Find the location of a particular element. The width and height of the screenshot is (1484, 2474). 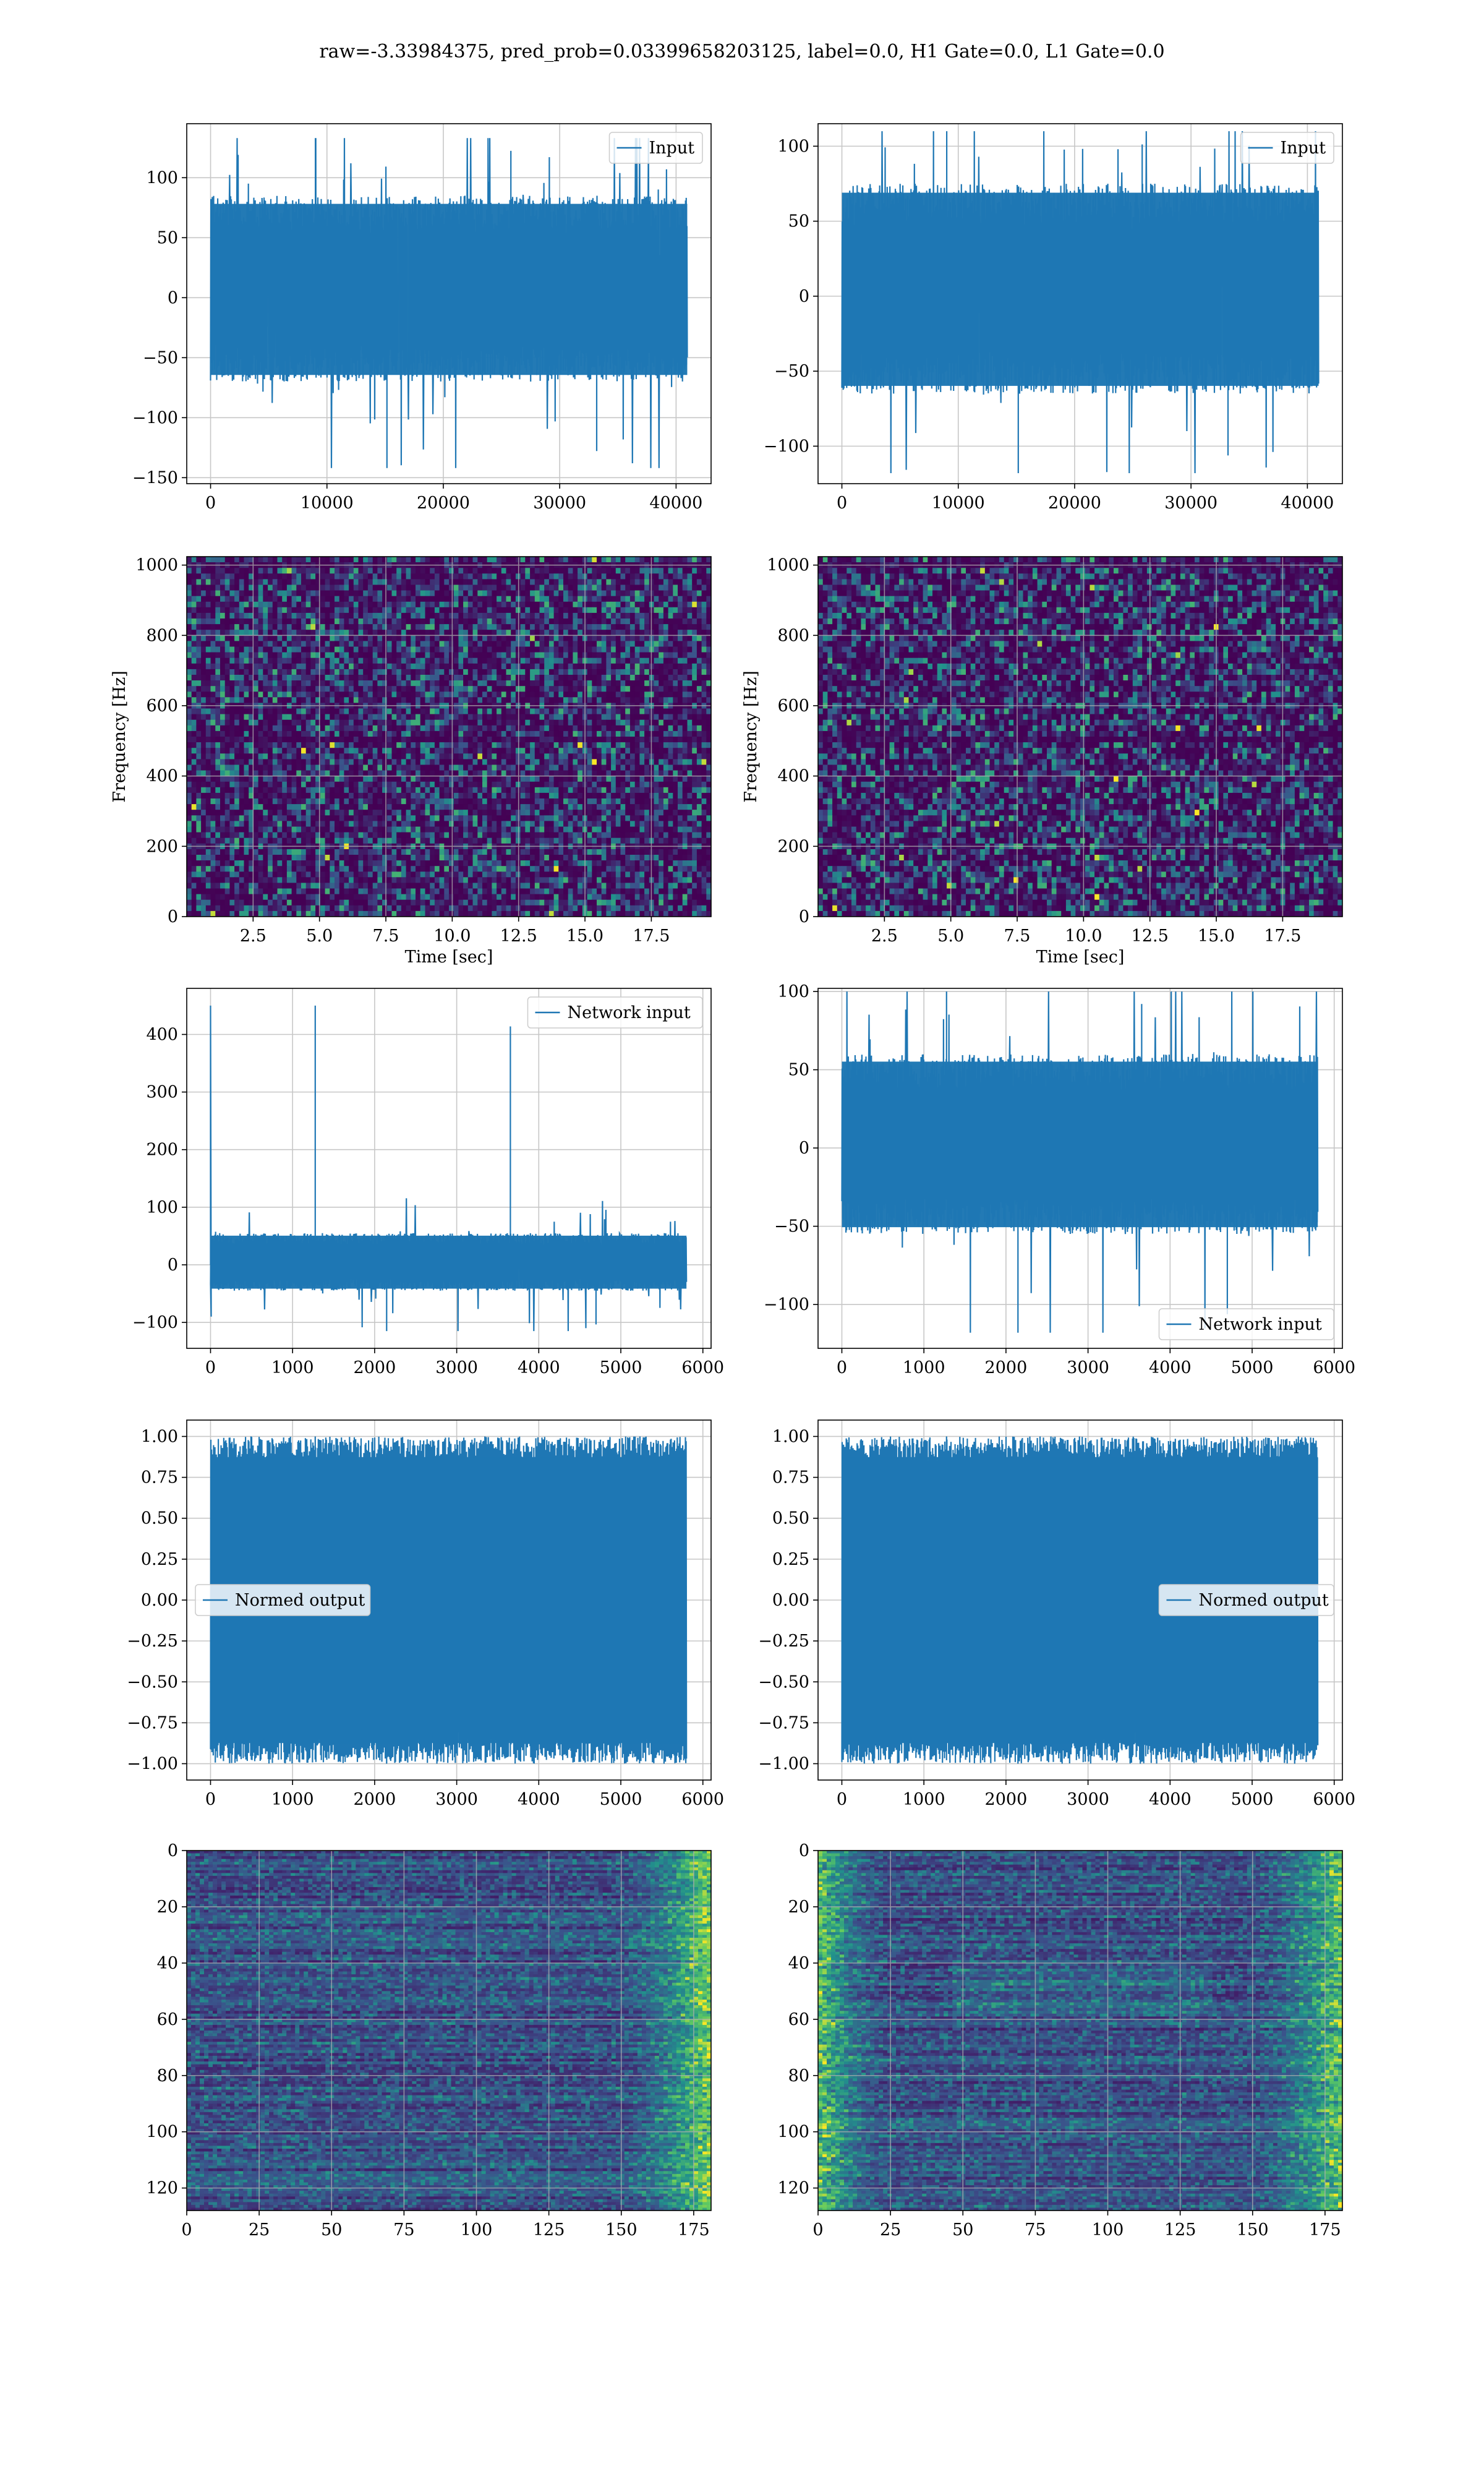

y-tick-label: 40 is located at coordinates (167, 1964).